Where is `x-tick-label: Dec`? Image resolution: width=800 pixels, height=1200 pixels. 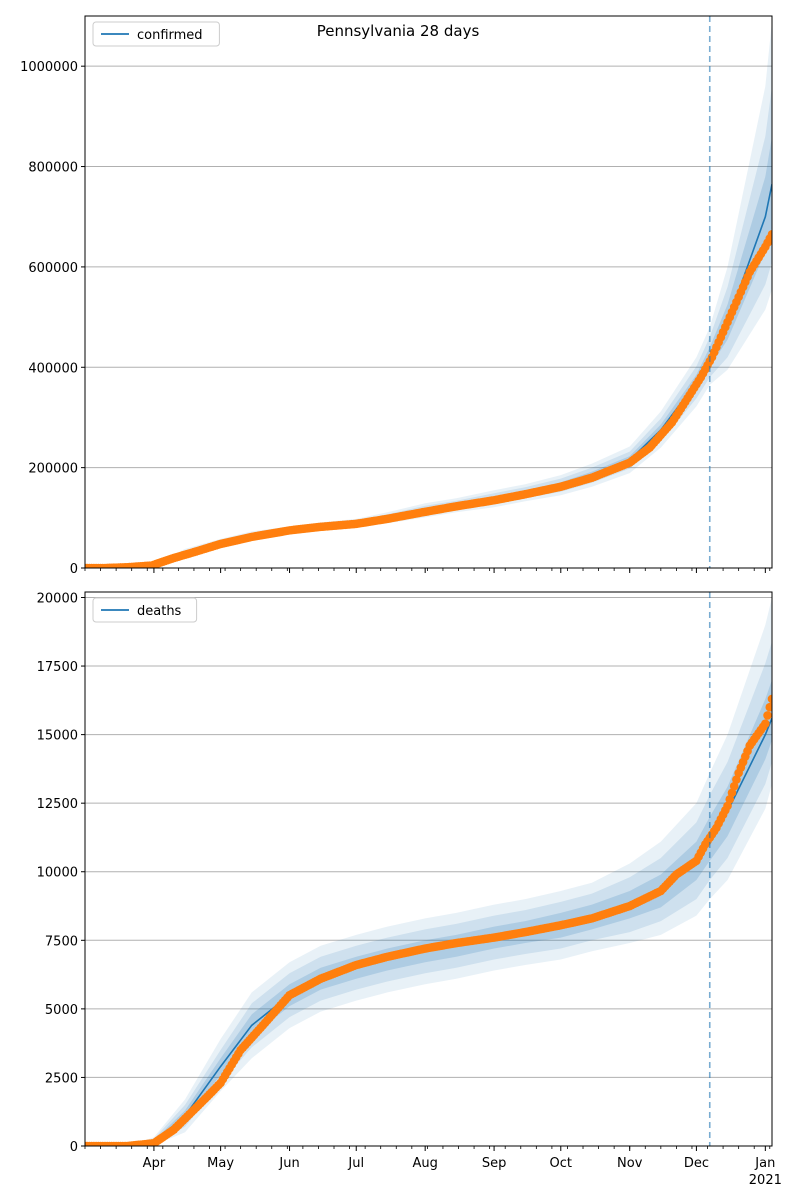
x-tick-label: Dec is located at coordinates (696, 1163).